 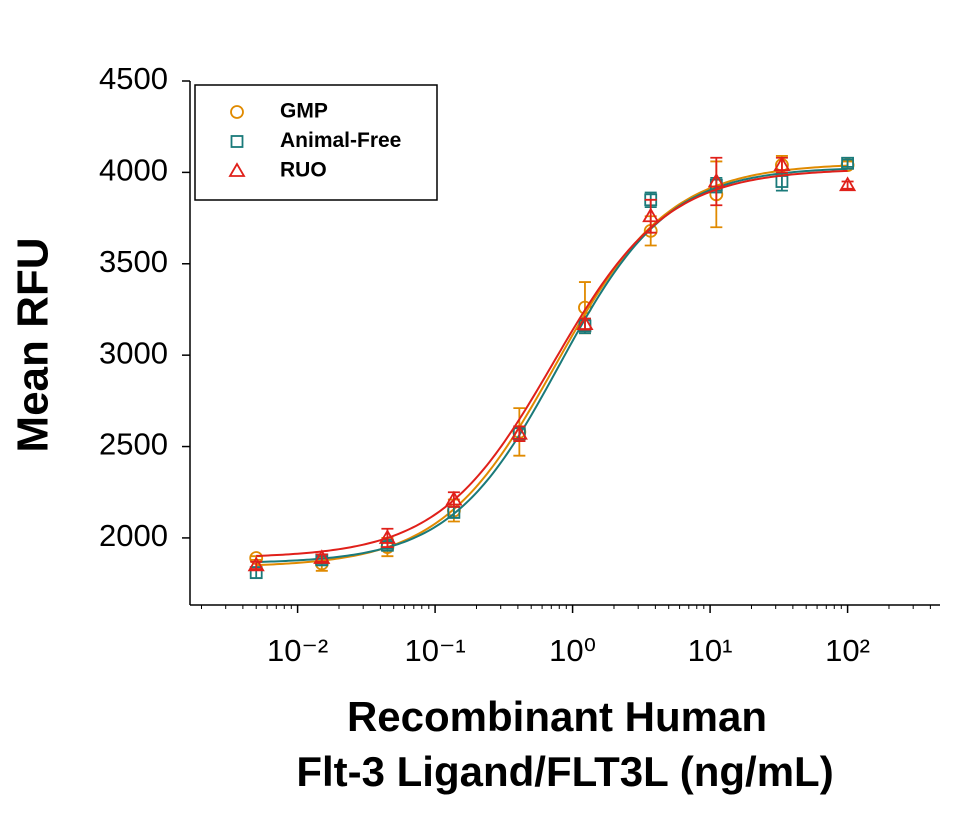 I want to click on legend-label: RUO, so click(x=303, y=170).